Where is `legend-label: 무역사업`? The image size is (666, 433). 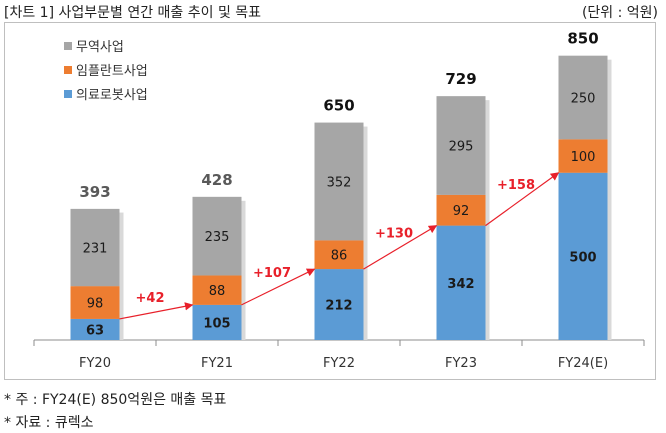 legend-label: 무역사업 is located at coordinates (100, 47).